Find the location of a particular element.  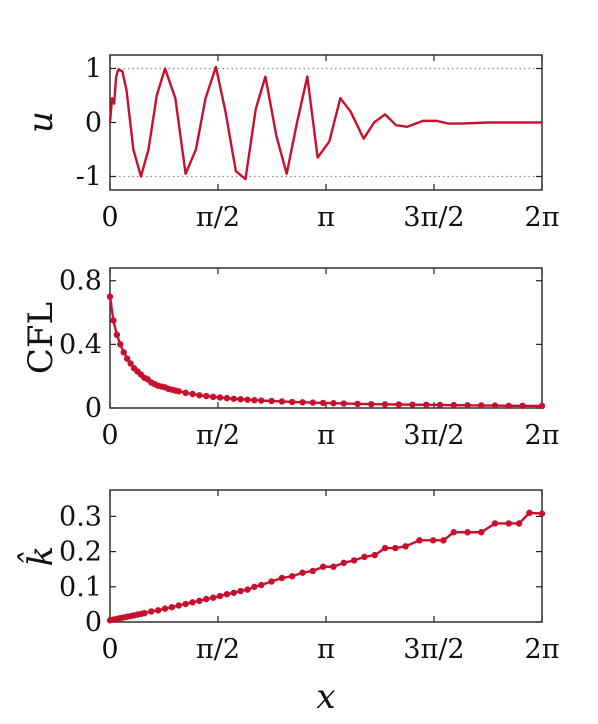

y-tick-label: 0.8 is located at coordinates (80, 281).